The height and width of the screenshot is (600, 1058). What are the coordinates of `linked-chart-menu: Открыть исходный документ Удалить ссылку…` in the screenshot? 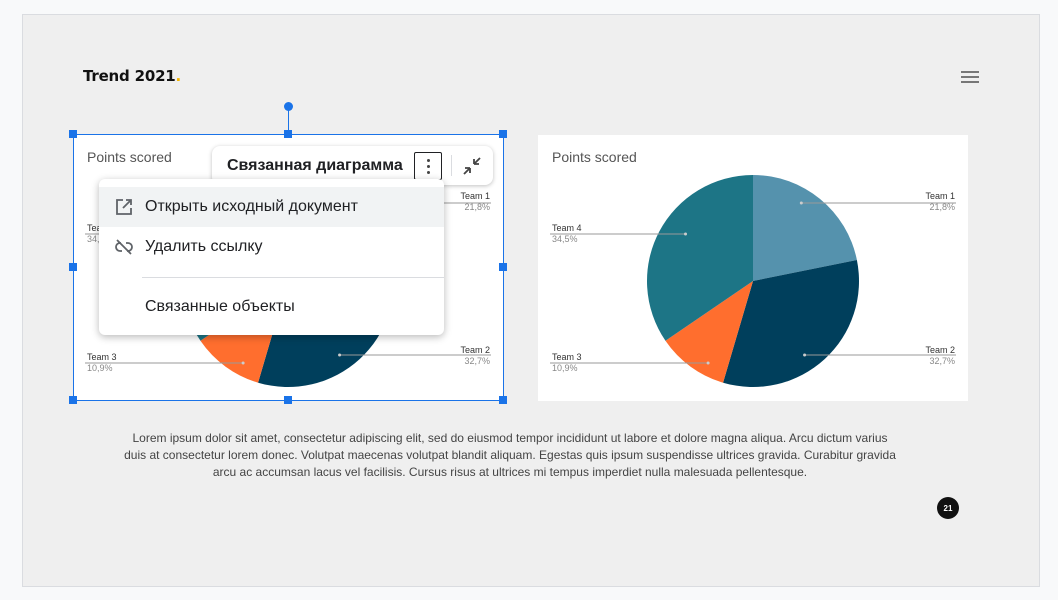 It's located at (271, 257).